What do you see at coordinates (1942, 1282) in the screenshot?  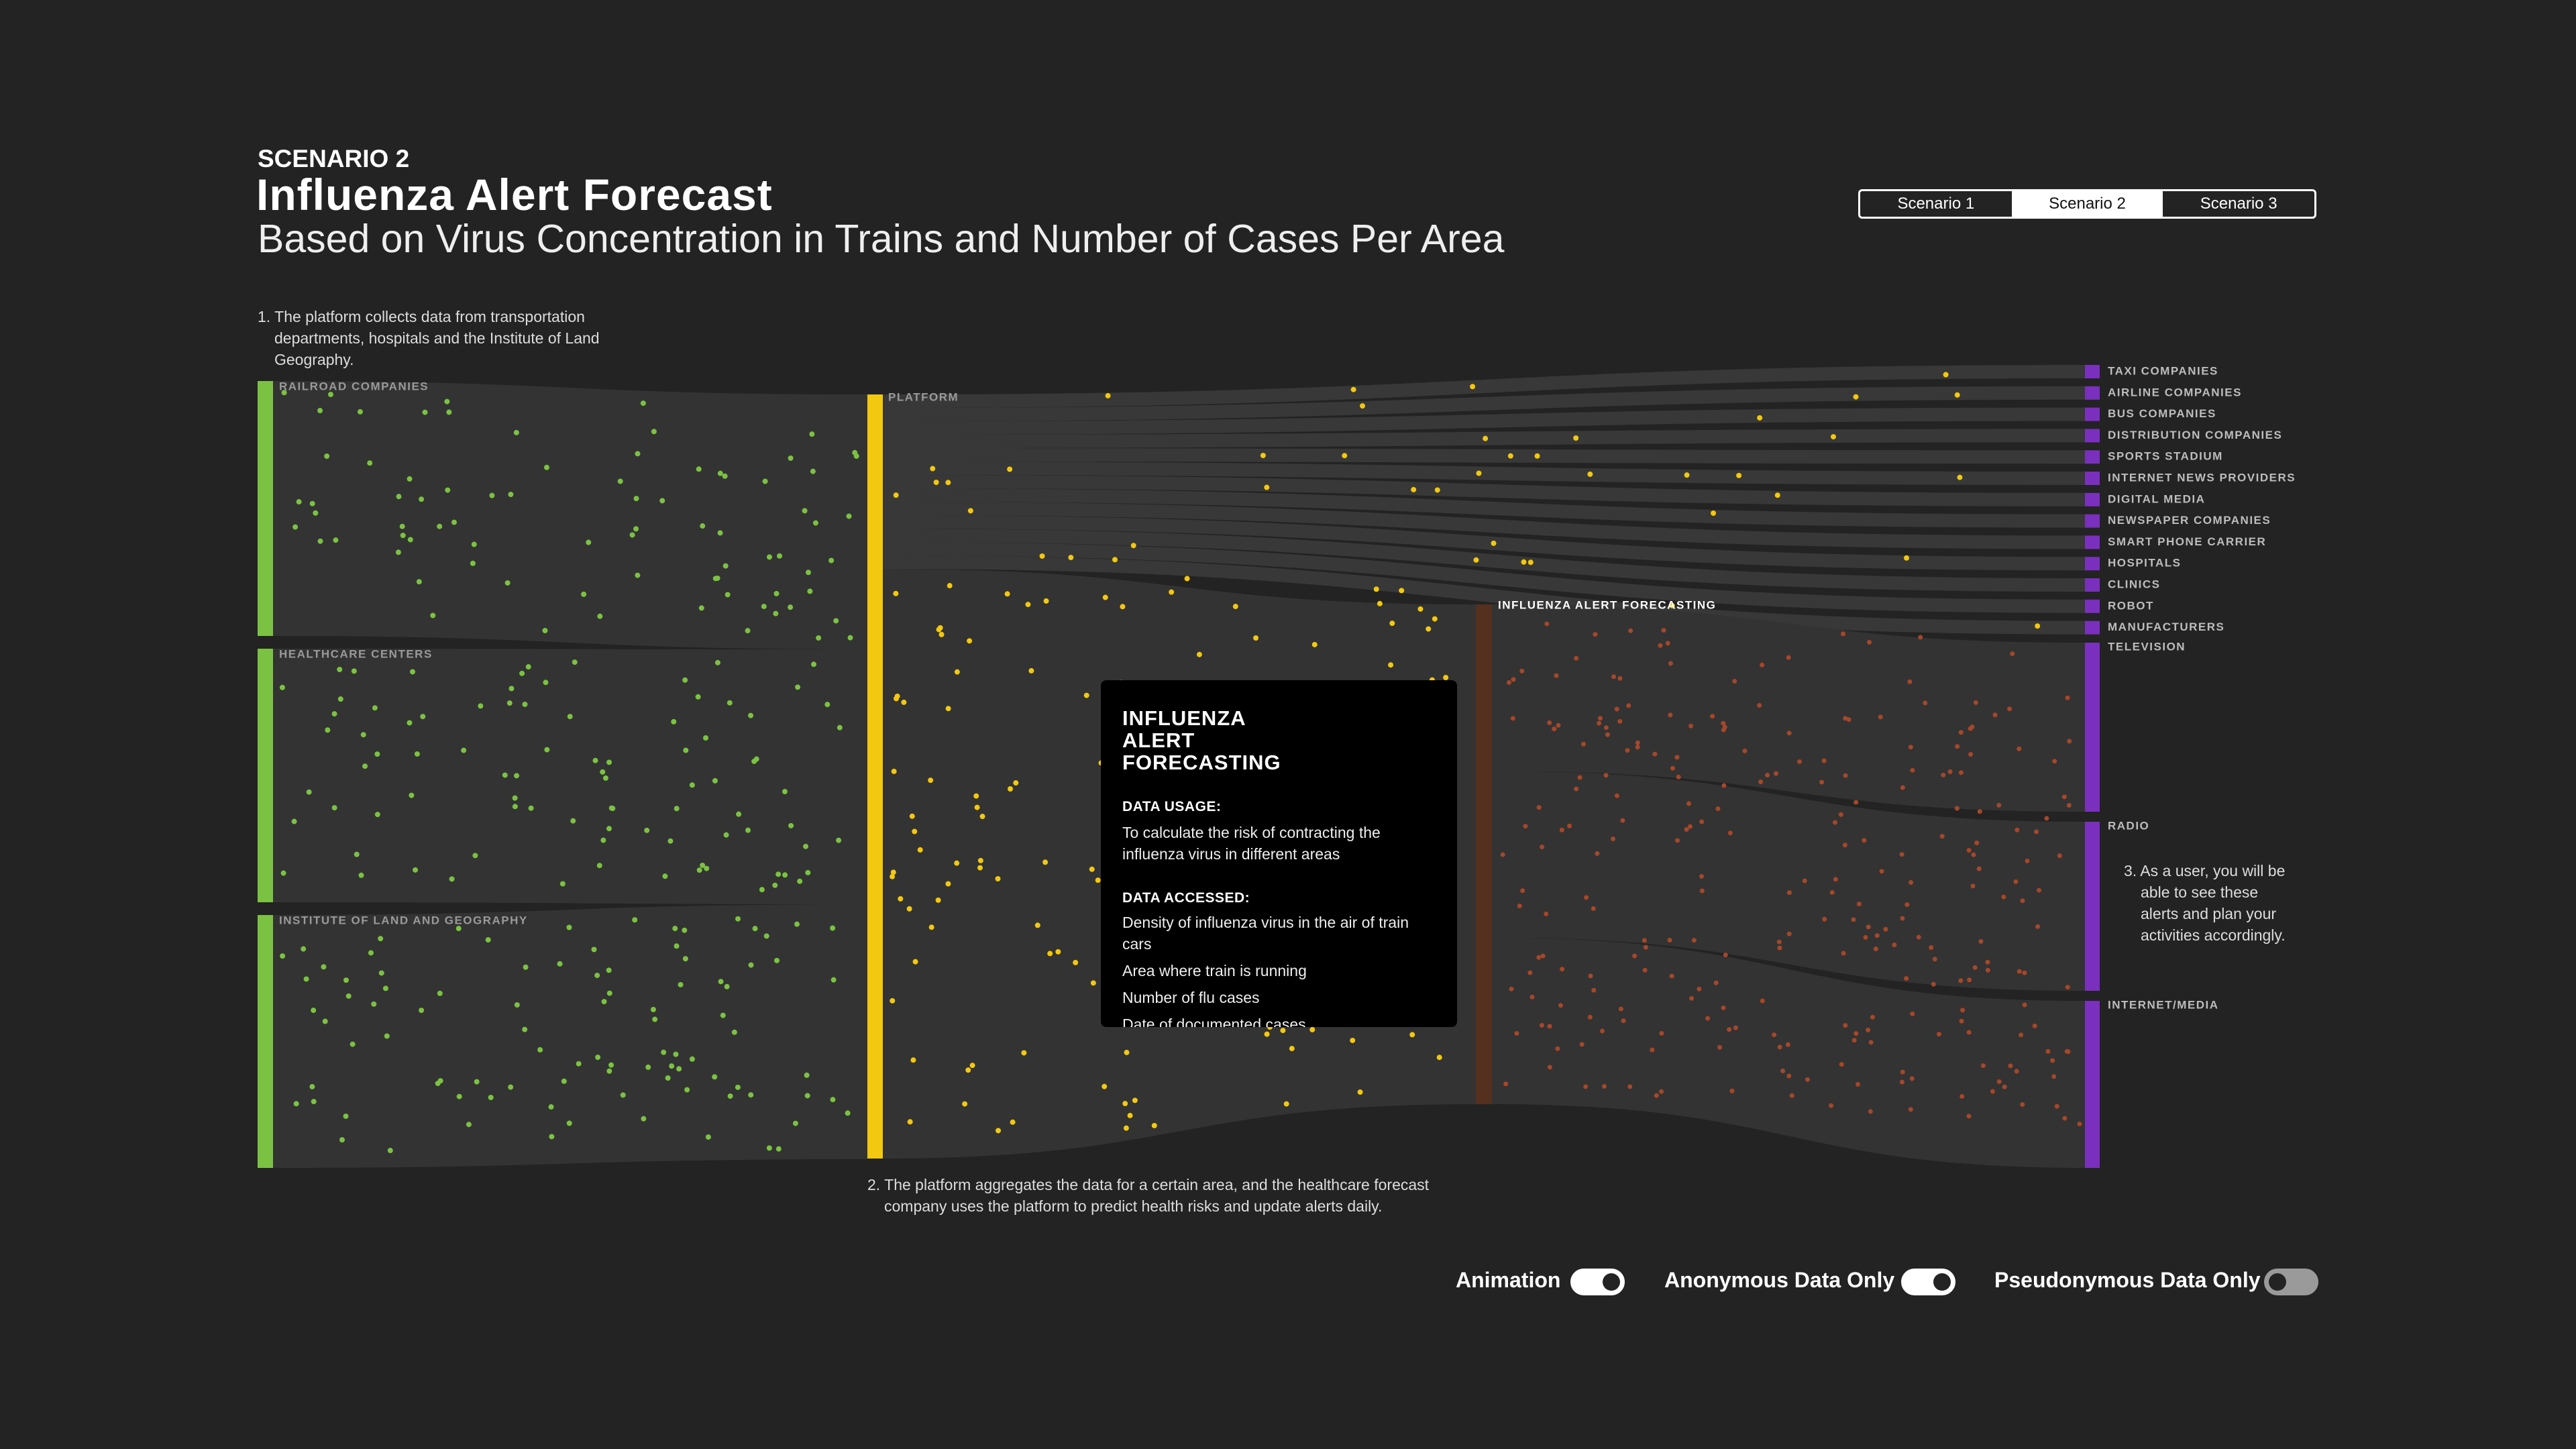 I see `toggle-knob` at bounding box center [1942, 1282].